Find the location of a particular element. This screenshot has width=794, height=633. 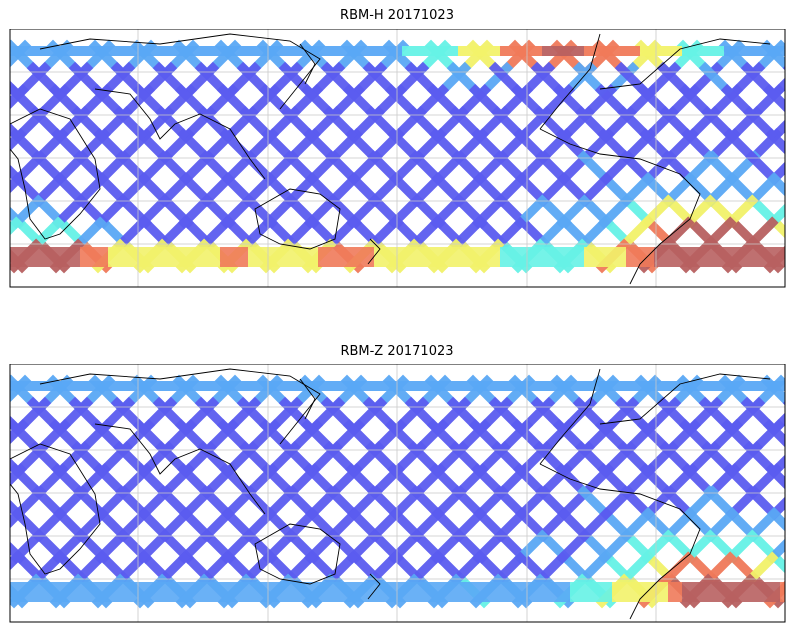

panel-title-rbm-z: RBM-Z 20171023 is located at coordinates (397, 351).